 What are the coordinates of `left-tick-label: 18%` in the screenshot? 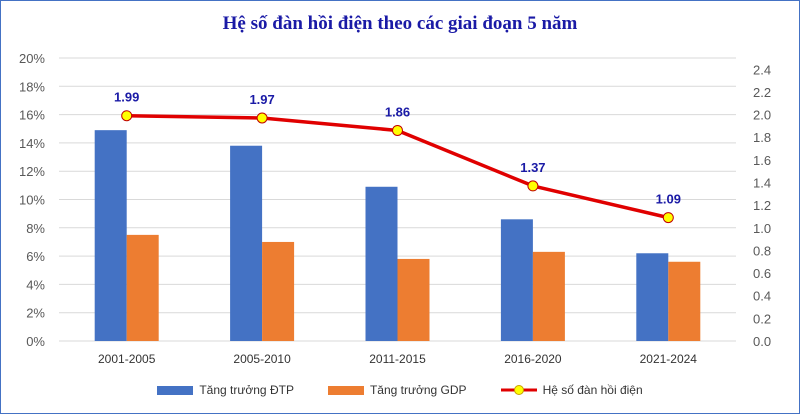 It's located at (32, 86).